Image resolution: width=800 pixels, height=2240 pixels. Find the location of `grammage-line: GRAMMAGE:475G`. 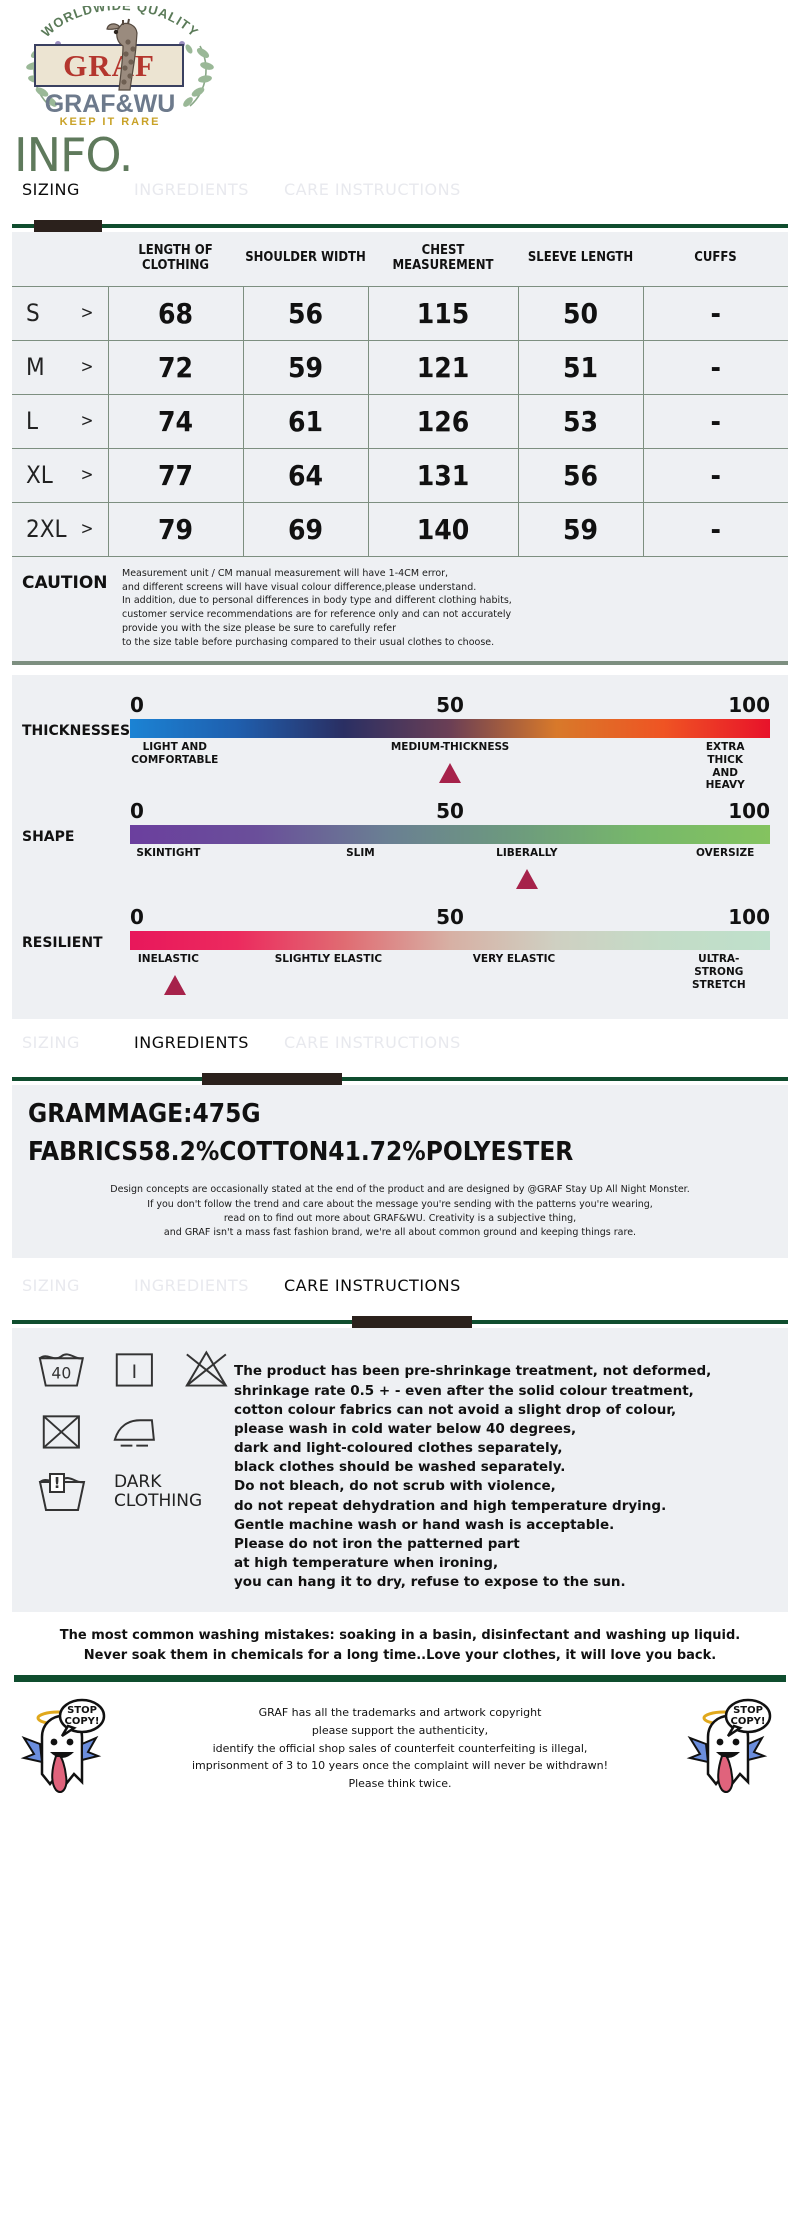

grammage-line: GRAMMAGE:475G is located at coordinates (144, 1114).